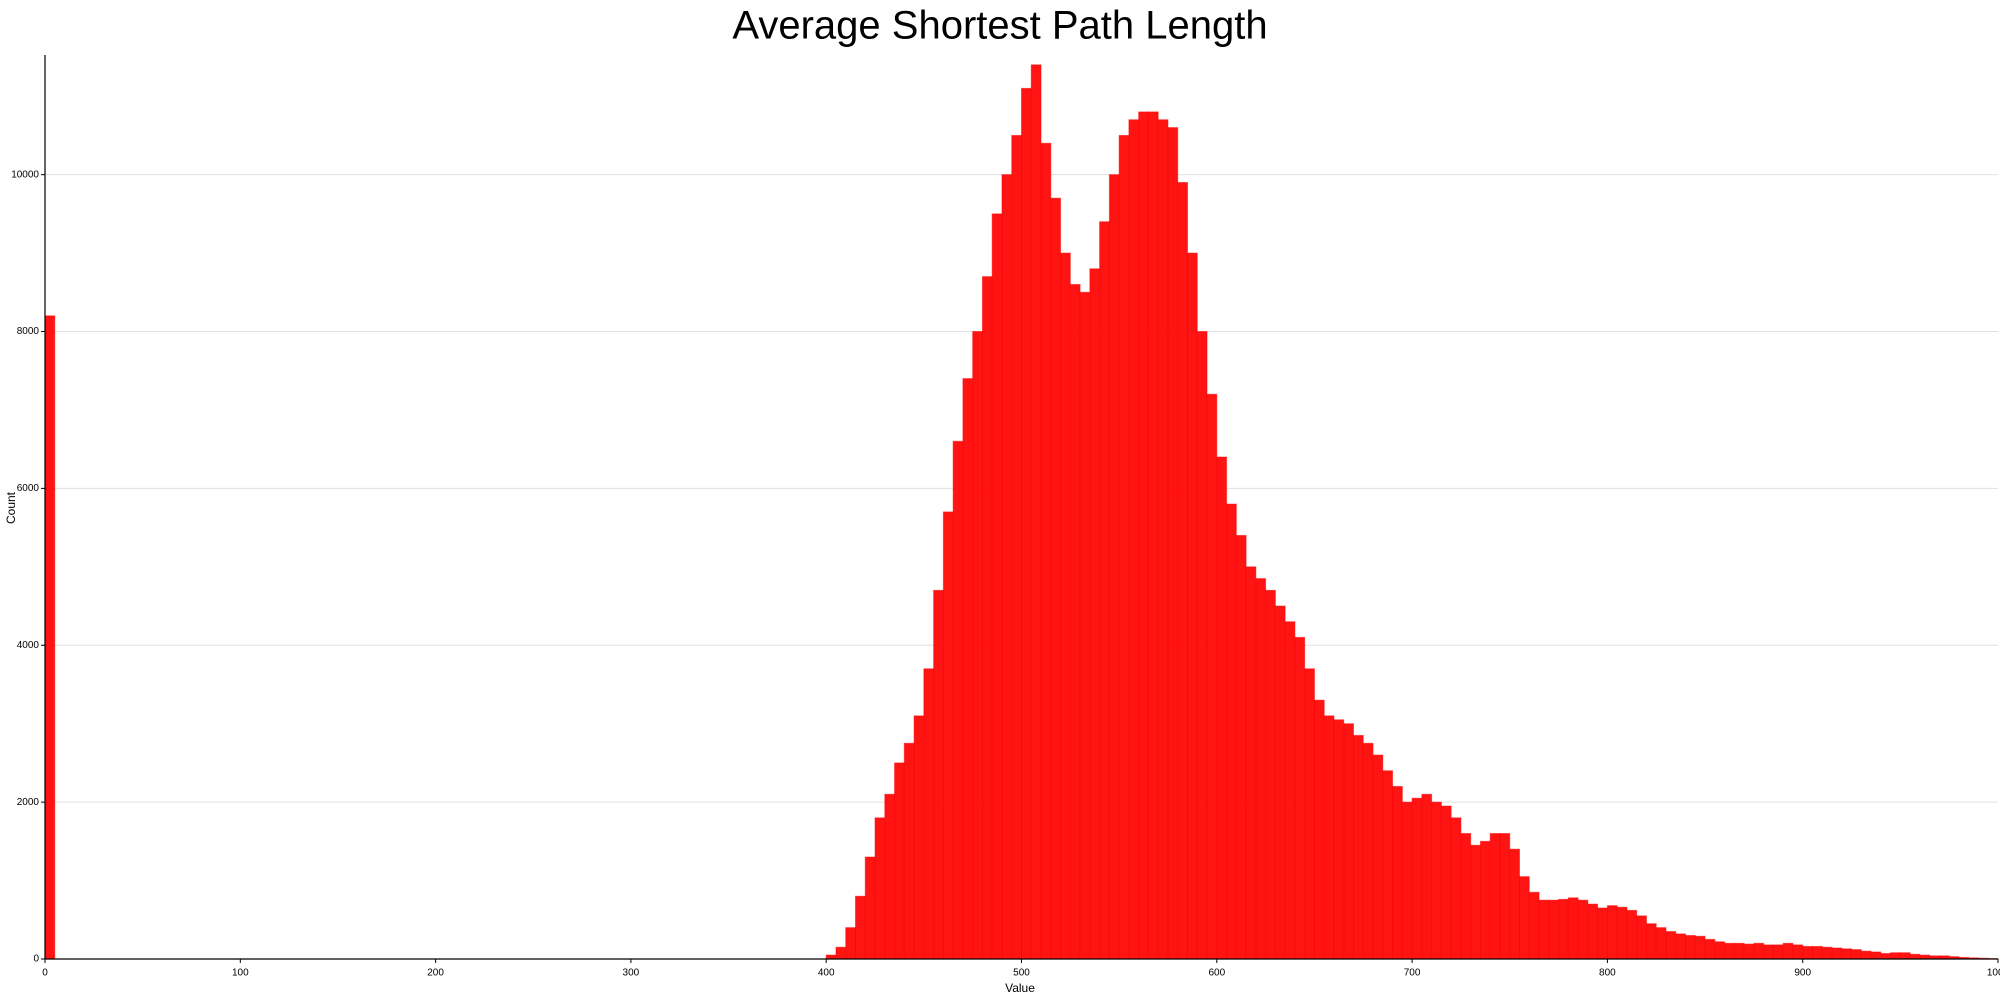 This screenshot has height=1000, width=2000. What do you see at coordinates (28, 331) in the screenshot?
I see `y-tick-label: 8000` at bounding box center [28, 331].